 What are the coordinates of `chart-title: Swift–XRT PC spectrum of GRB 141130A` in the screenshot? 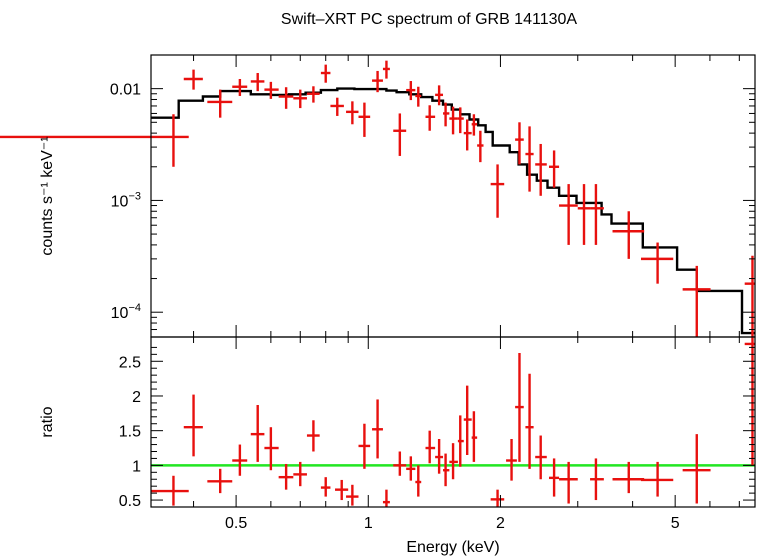 It's located at (429, 19).